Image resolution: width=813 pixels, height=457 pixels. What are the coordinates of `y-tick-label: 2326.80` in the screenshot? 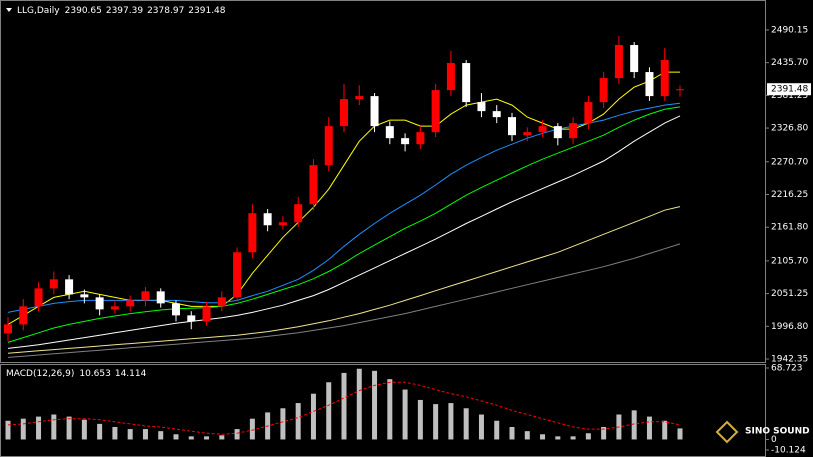 It's located at (789, 129).